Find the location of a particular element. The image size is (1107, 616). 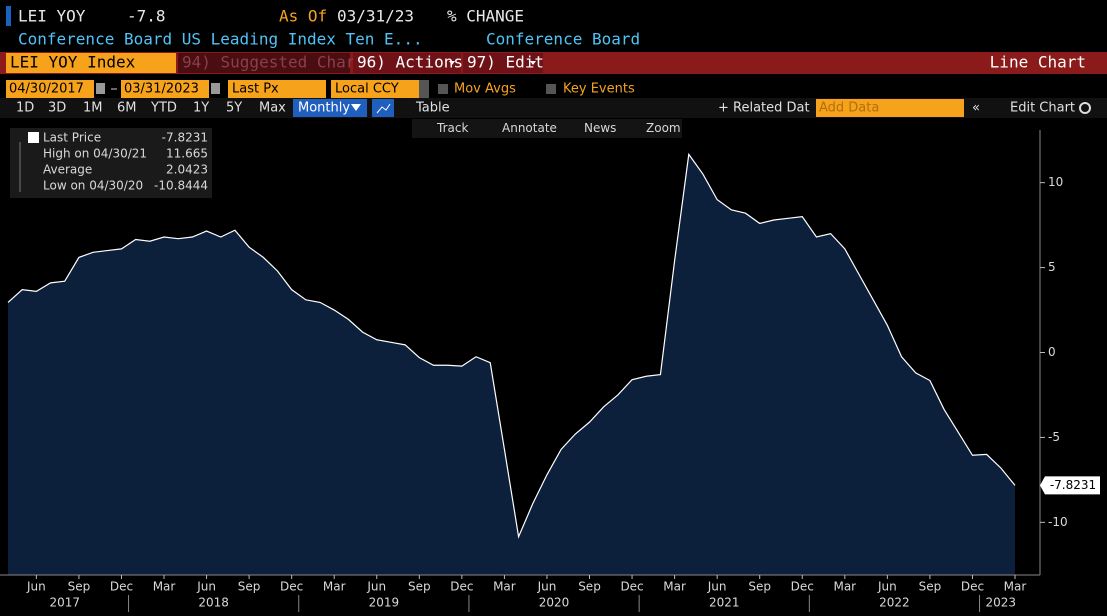

security-box is located at coordinates (91, 63).